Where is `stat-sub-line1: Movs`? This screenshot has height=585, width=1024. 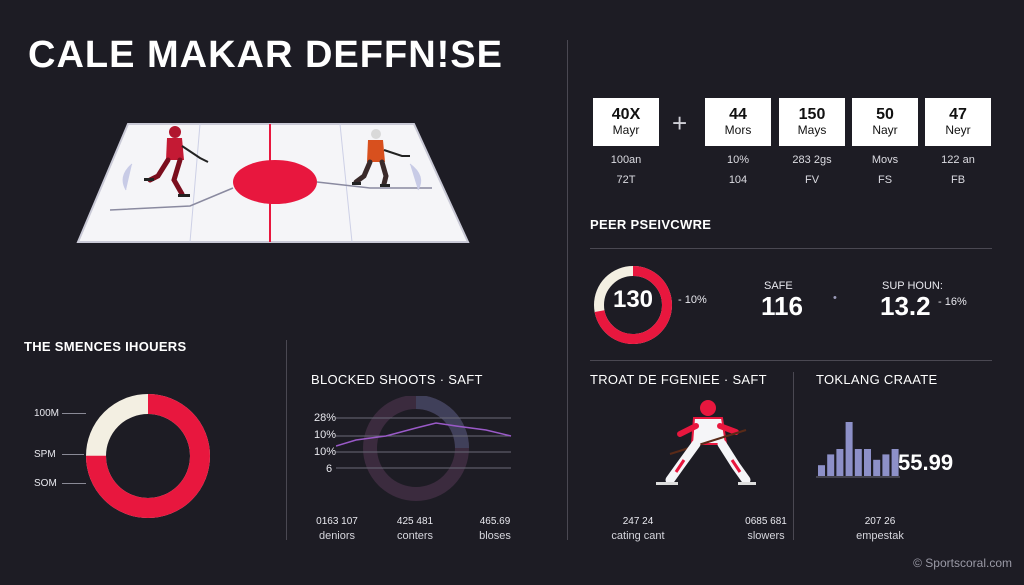
stat-sub-line1: Movs is located at coordinates (885, 160).